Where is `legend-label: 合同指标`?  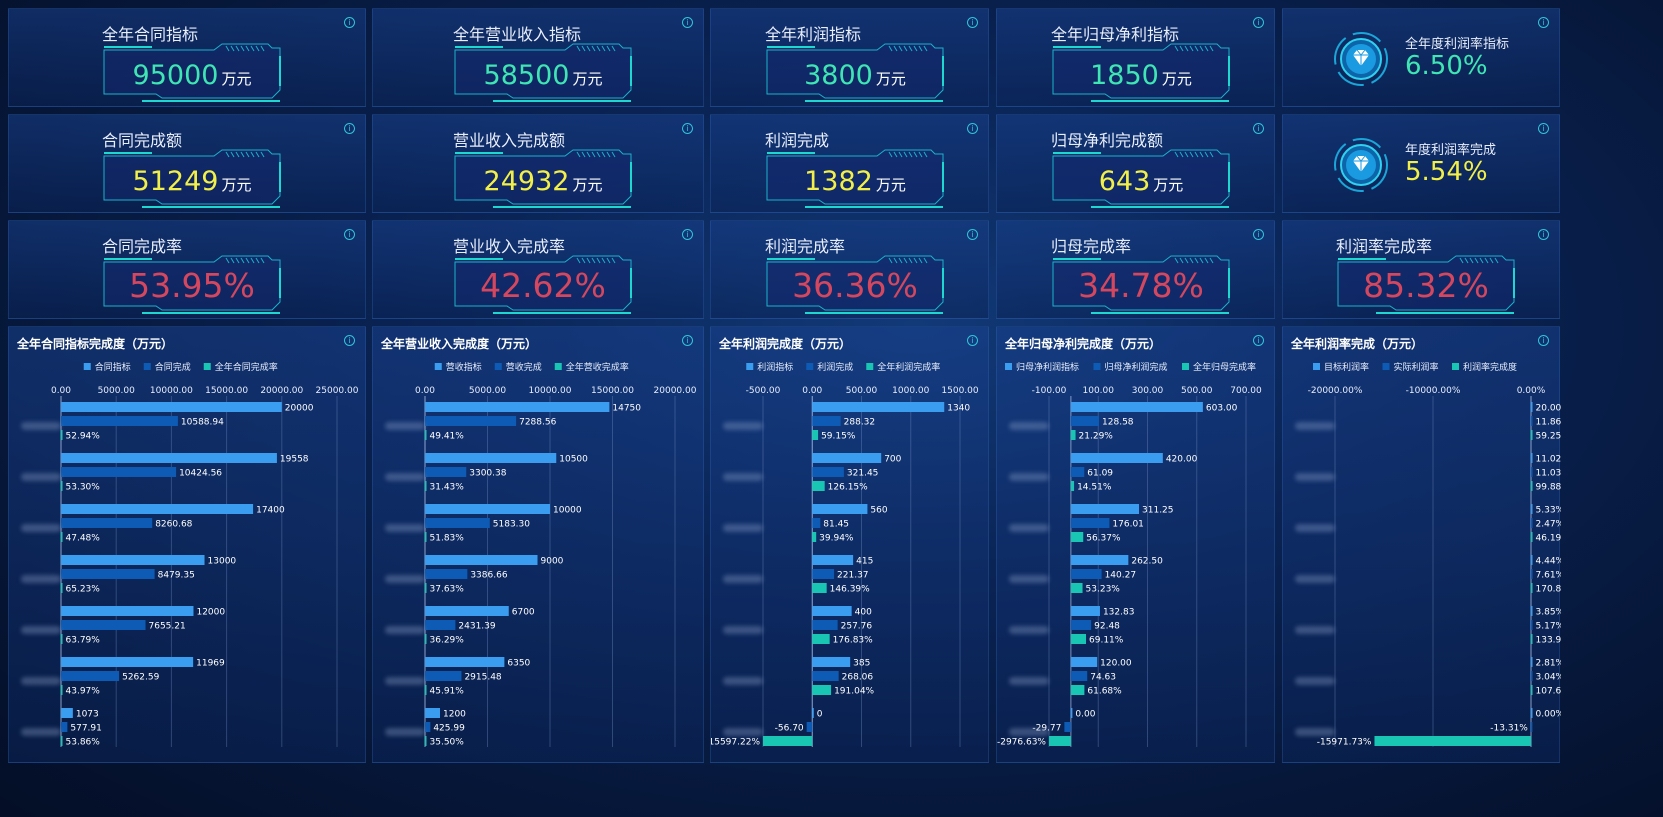
legend-label: 合同指标 is located at coordinates (113, 367).